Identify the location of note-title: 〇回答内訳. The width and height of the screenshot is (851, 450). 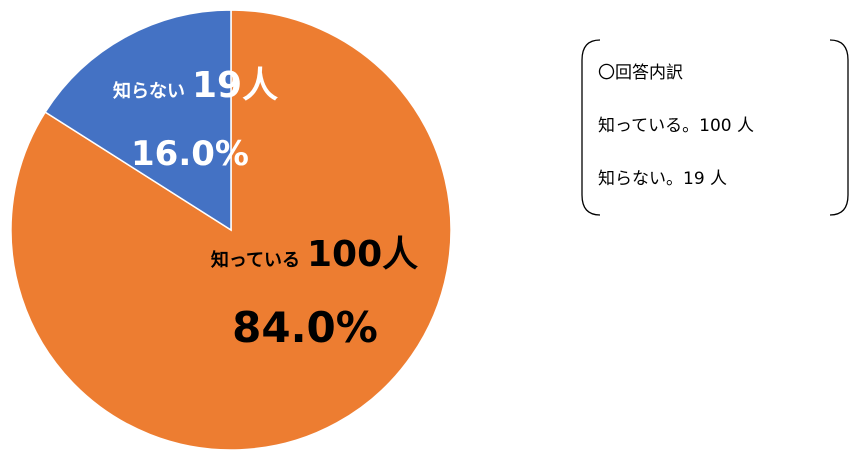
(640, 73).